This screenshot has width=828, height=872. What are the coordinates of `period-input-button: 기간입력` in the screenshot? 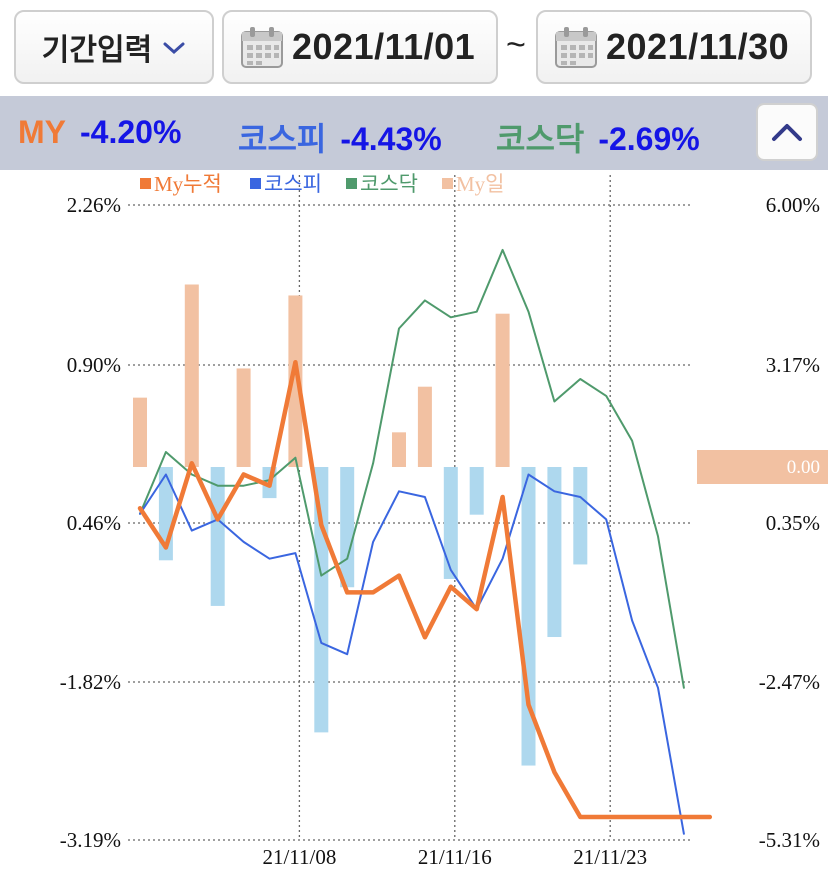 It's located at (114, 47).